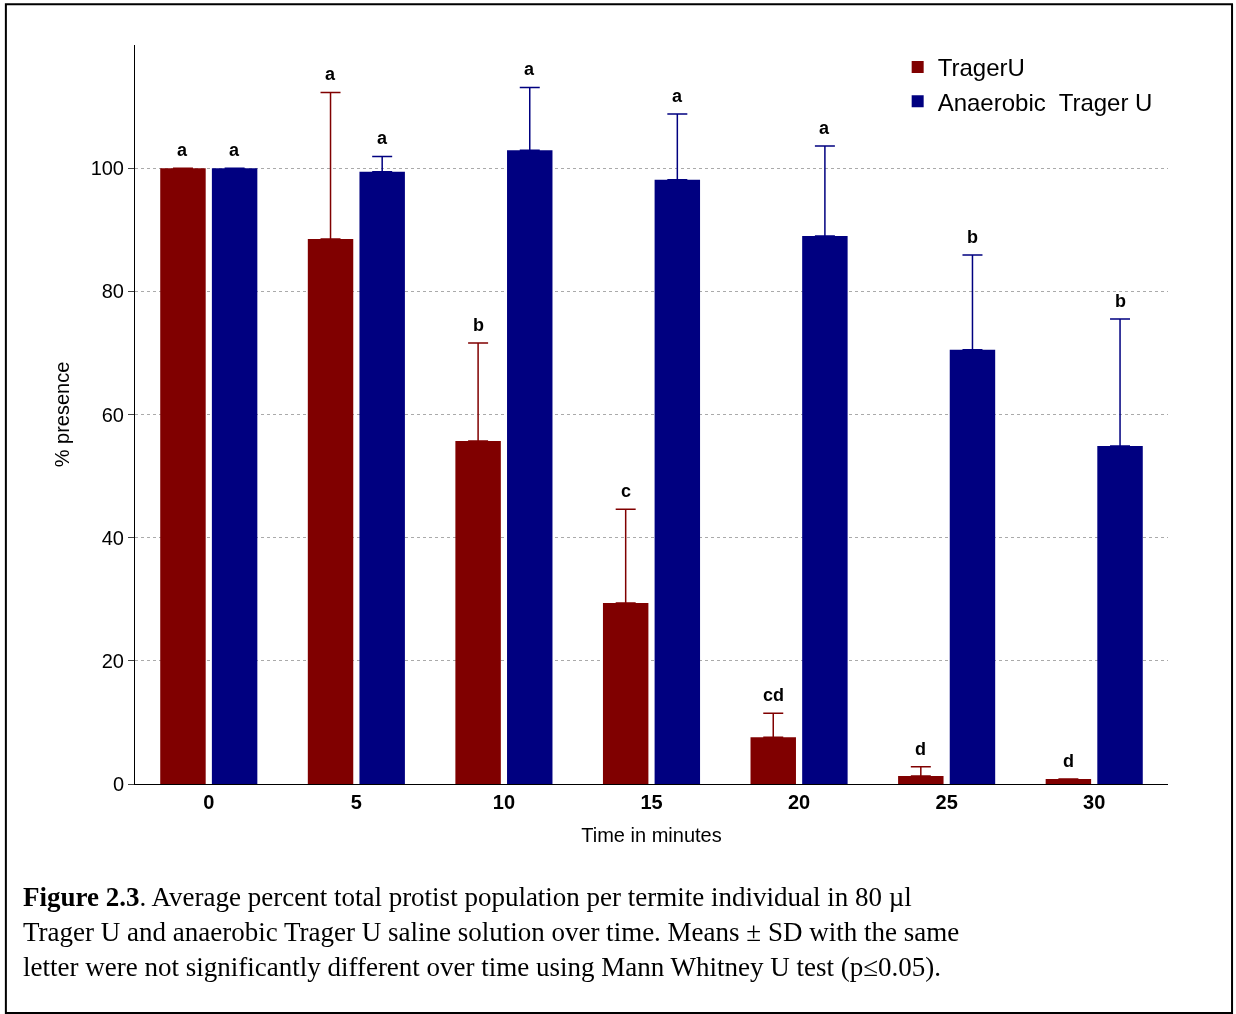 The height and width of the screenshot is (1014, 1236). I want to click on y-tick-label: 0, so click(118, 784).